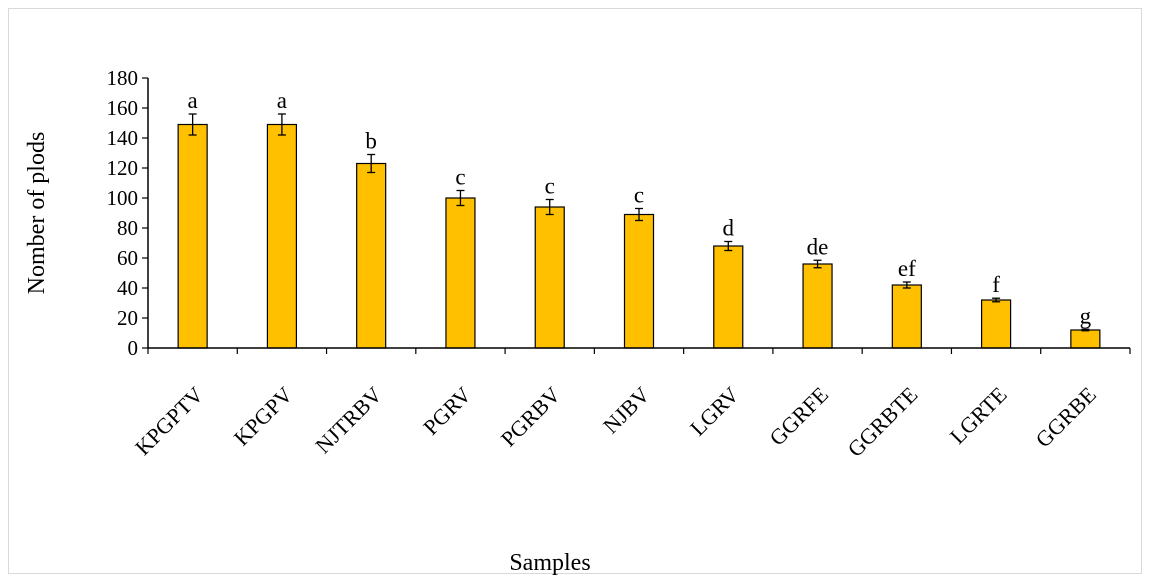 The image size is (1150, 578). I want to click on y-tick-label: 160, so click(123, 108).